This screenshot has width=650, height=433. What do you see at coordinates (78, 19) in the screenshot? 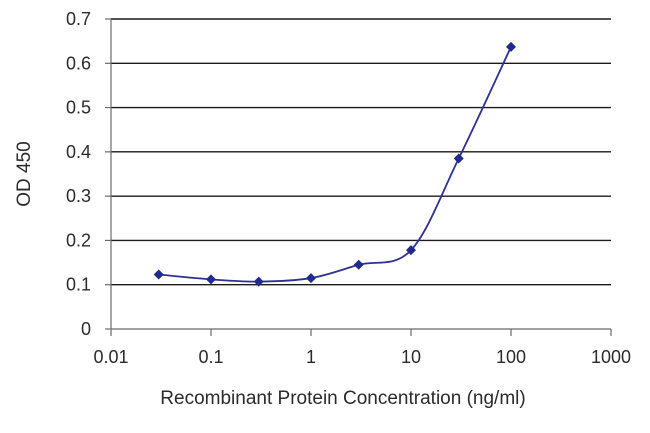
I see `y-tick-label: 0.7` at bounding box center [78, 19].